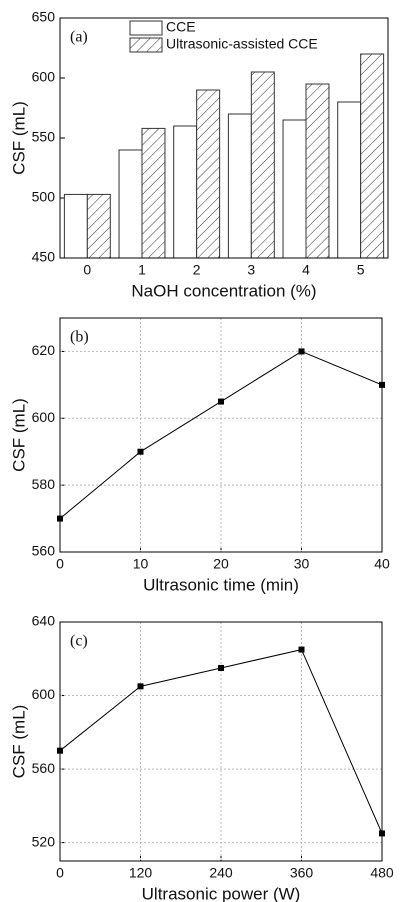 The height and width of the screenshot is (902, 402). Describe the element at coordinates (44, 137) in the screenshot. I see `y-tick-label: 550` at that location.